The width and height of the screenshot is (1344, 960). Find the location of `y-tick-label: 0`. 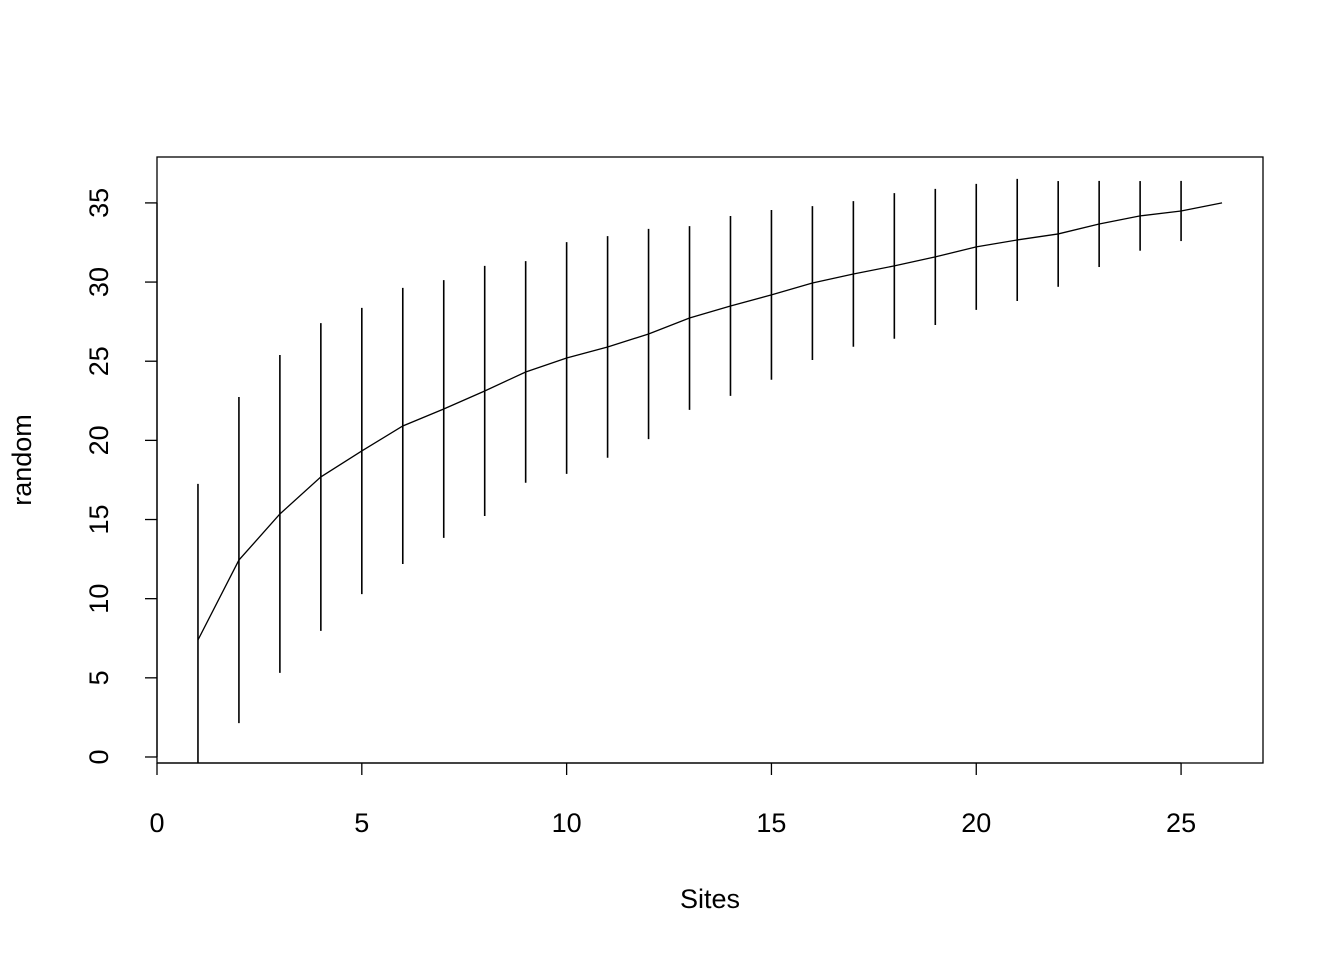

y-tick-label: 0 is located at coordinates (99, 756).